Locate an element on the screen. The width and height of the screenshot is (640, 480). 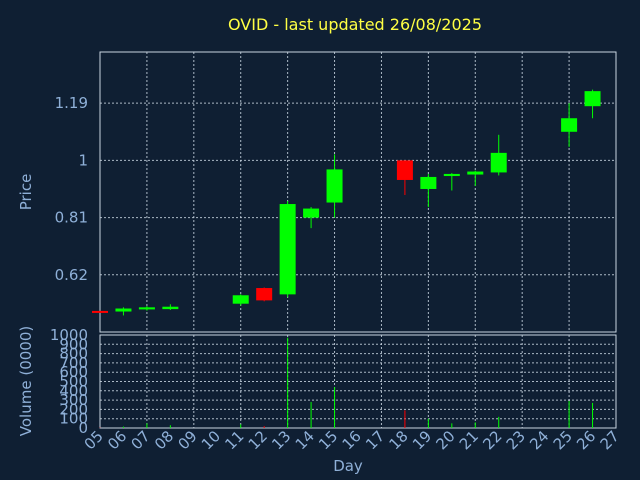
x-tick-label: 21 is located at coordinates (469, 440).